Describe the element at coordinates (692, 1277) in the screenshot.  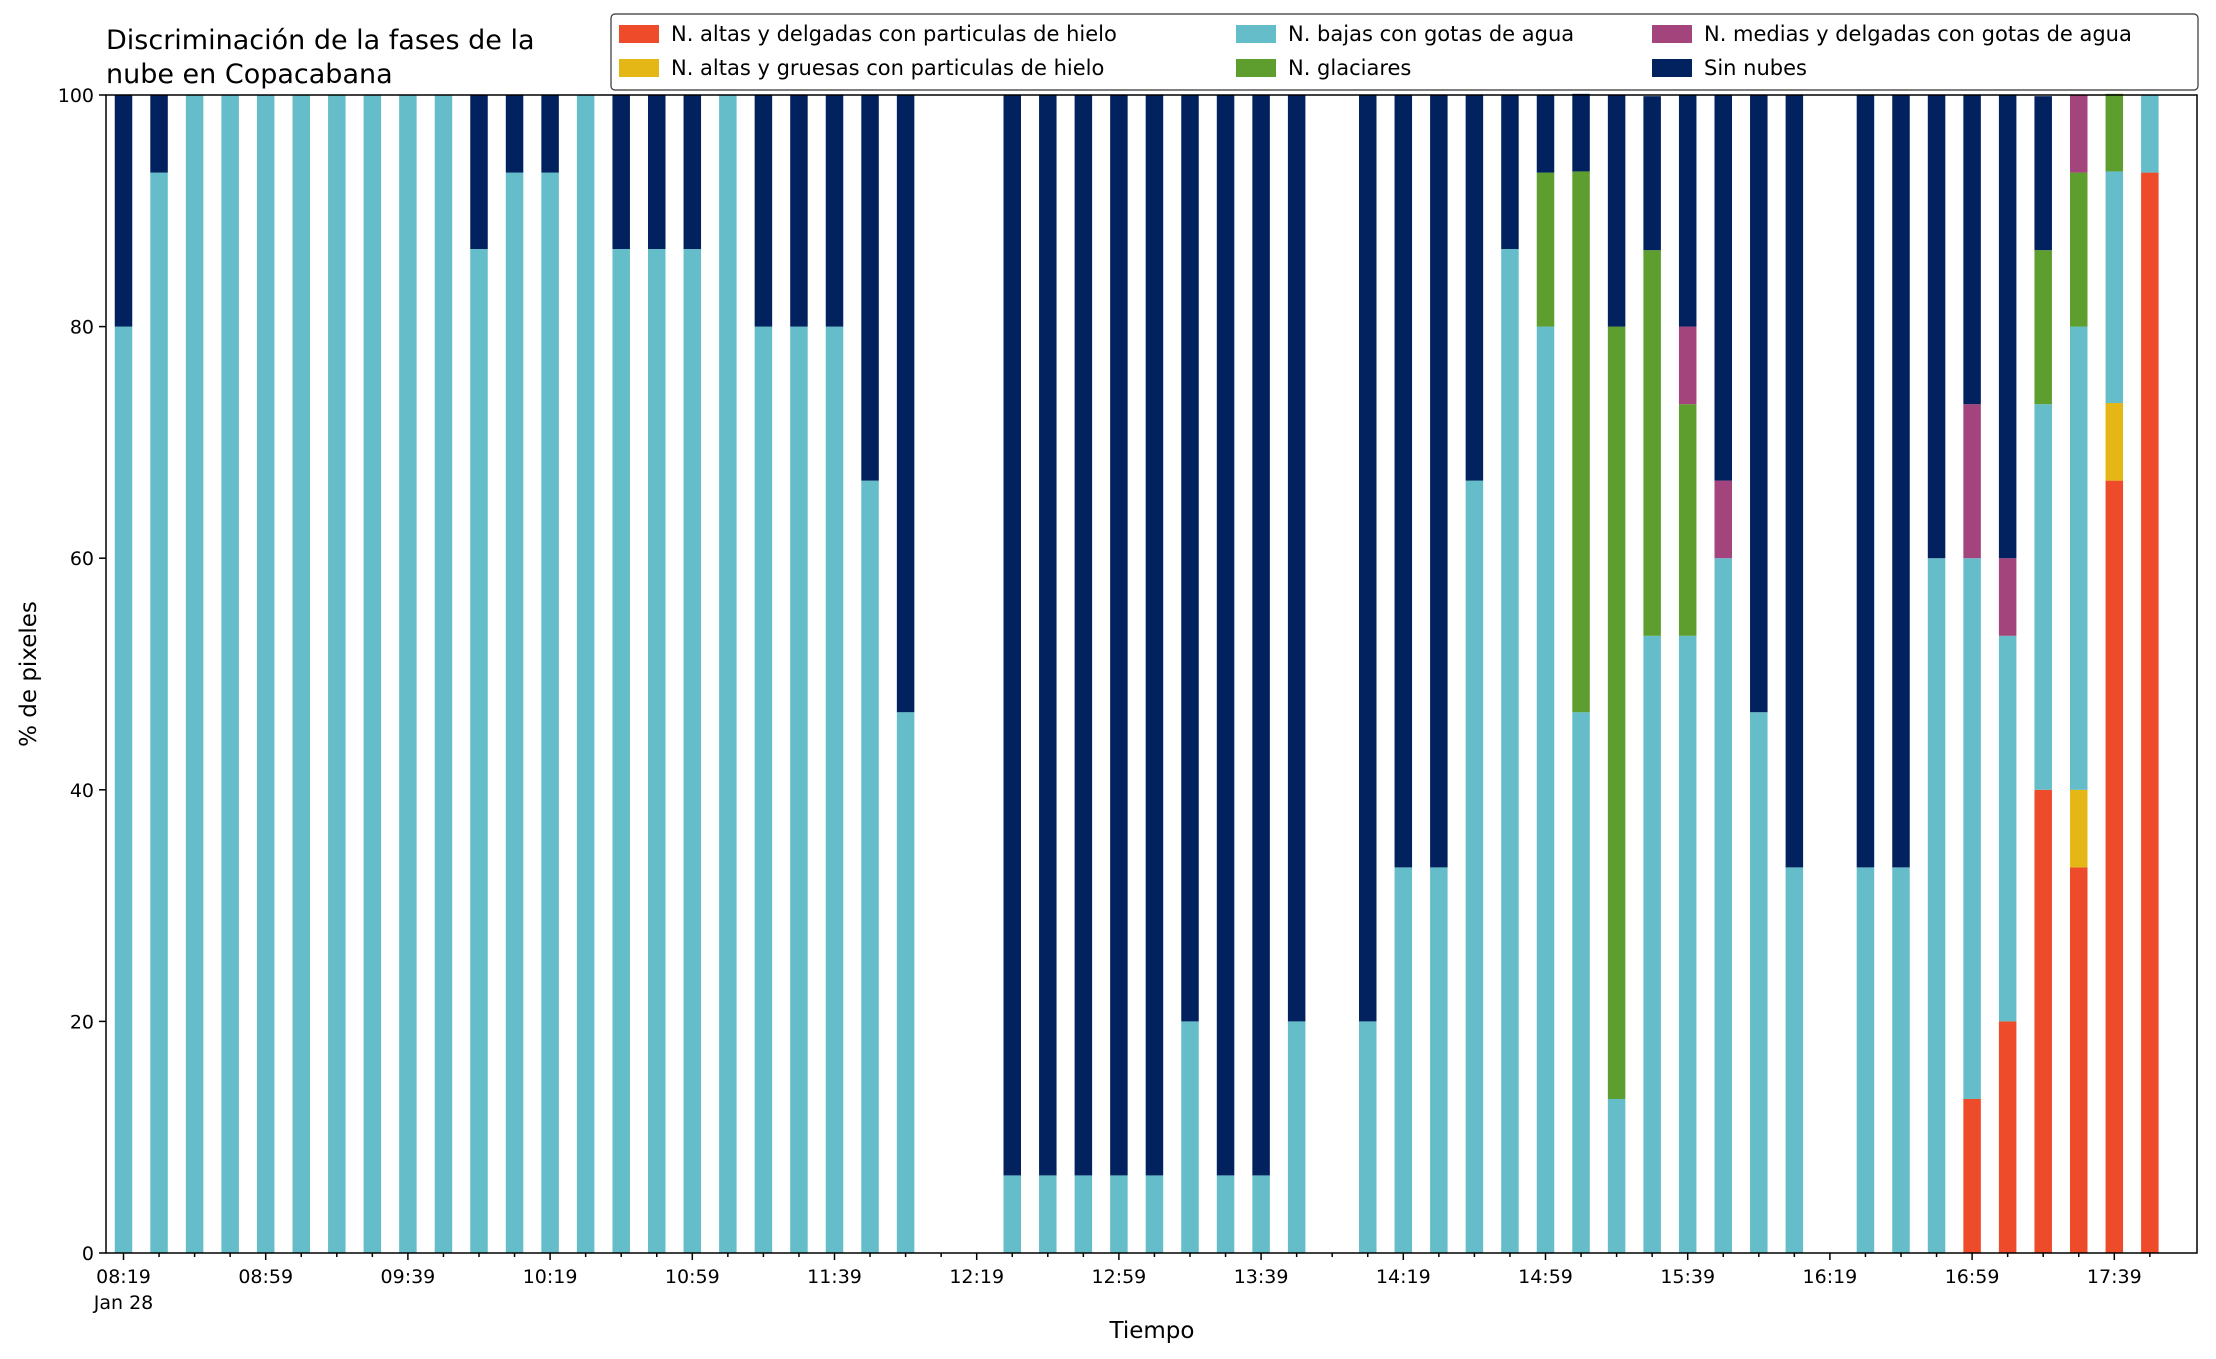
I see `x-tick-label: 10:59` at that location.